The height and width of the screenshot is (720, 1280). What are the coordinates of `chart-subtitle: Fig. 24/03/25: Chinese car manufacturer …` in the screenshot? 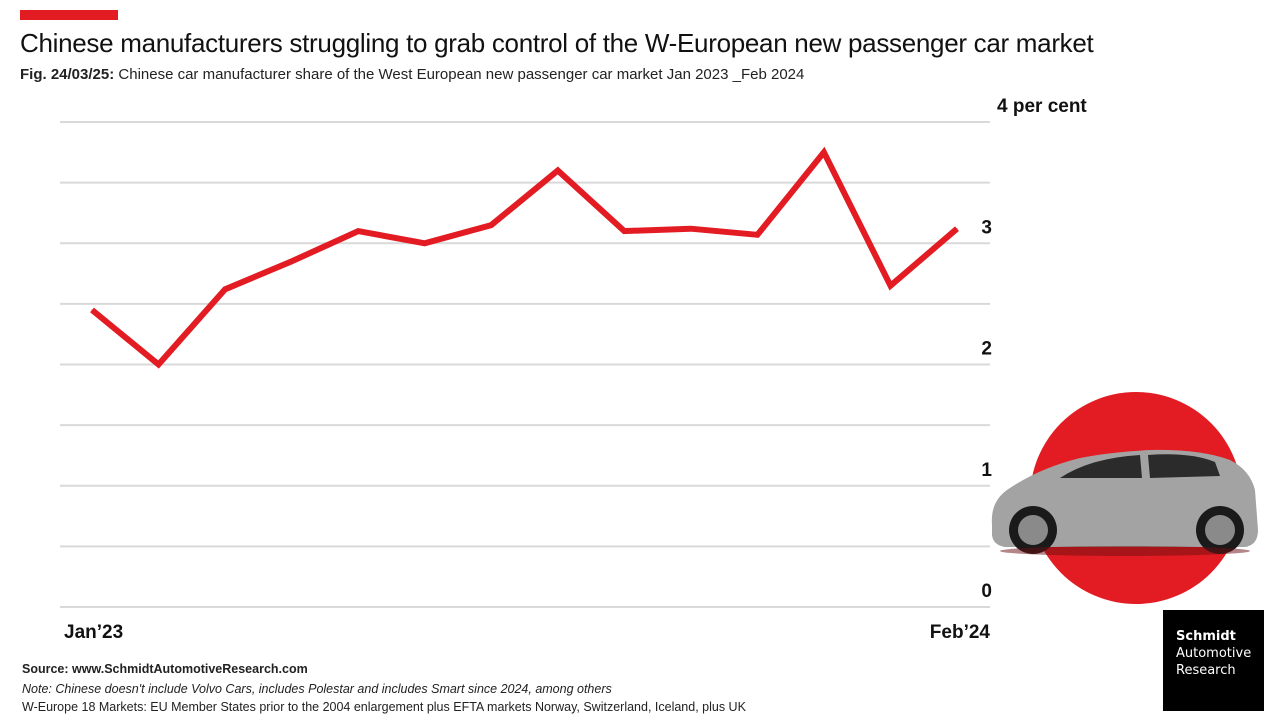 It's located at (412, 74).